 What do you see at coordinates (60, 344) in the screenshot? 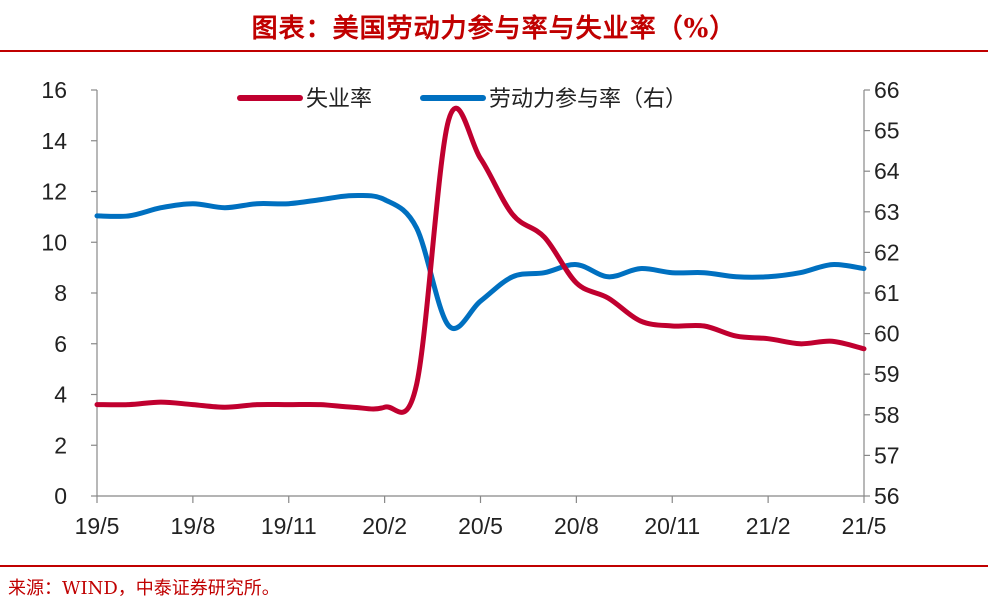
I see `left-tick-label: 6` at bounding box center [60, 344].